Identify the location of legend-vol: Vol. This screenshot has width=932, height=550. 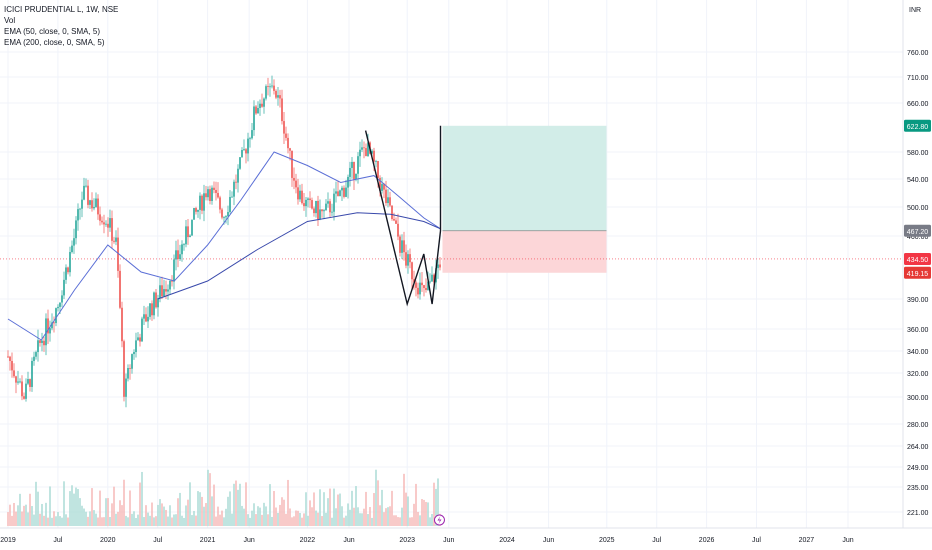
(10, 20).